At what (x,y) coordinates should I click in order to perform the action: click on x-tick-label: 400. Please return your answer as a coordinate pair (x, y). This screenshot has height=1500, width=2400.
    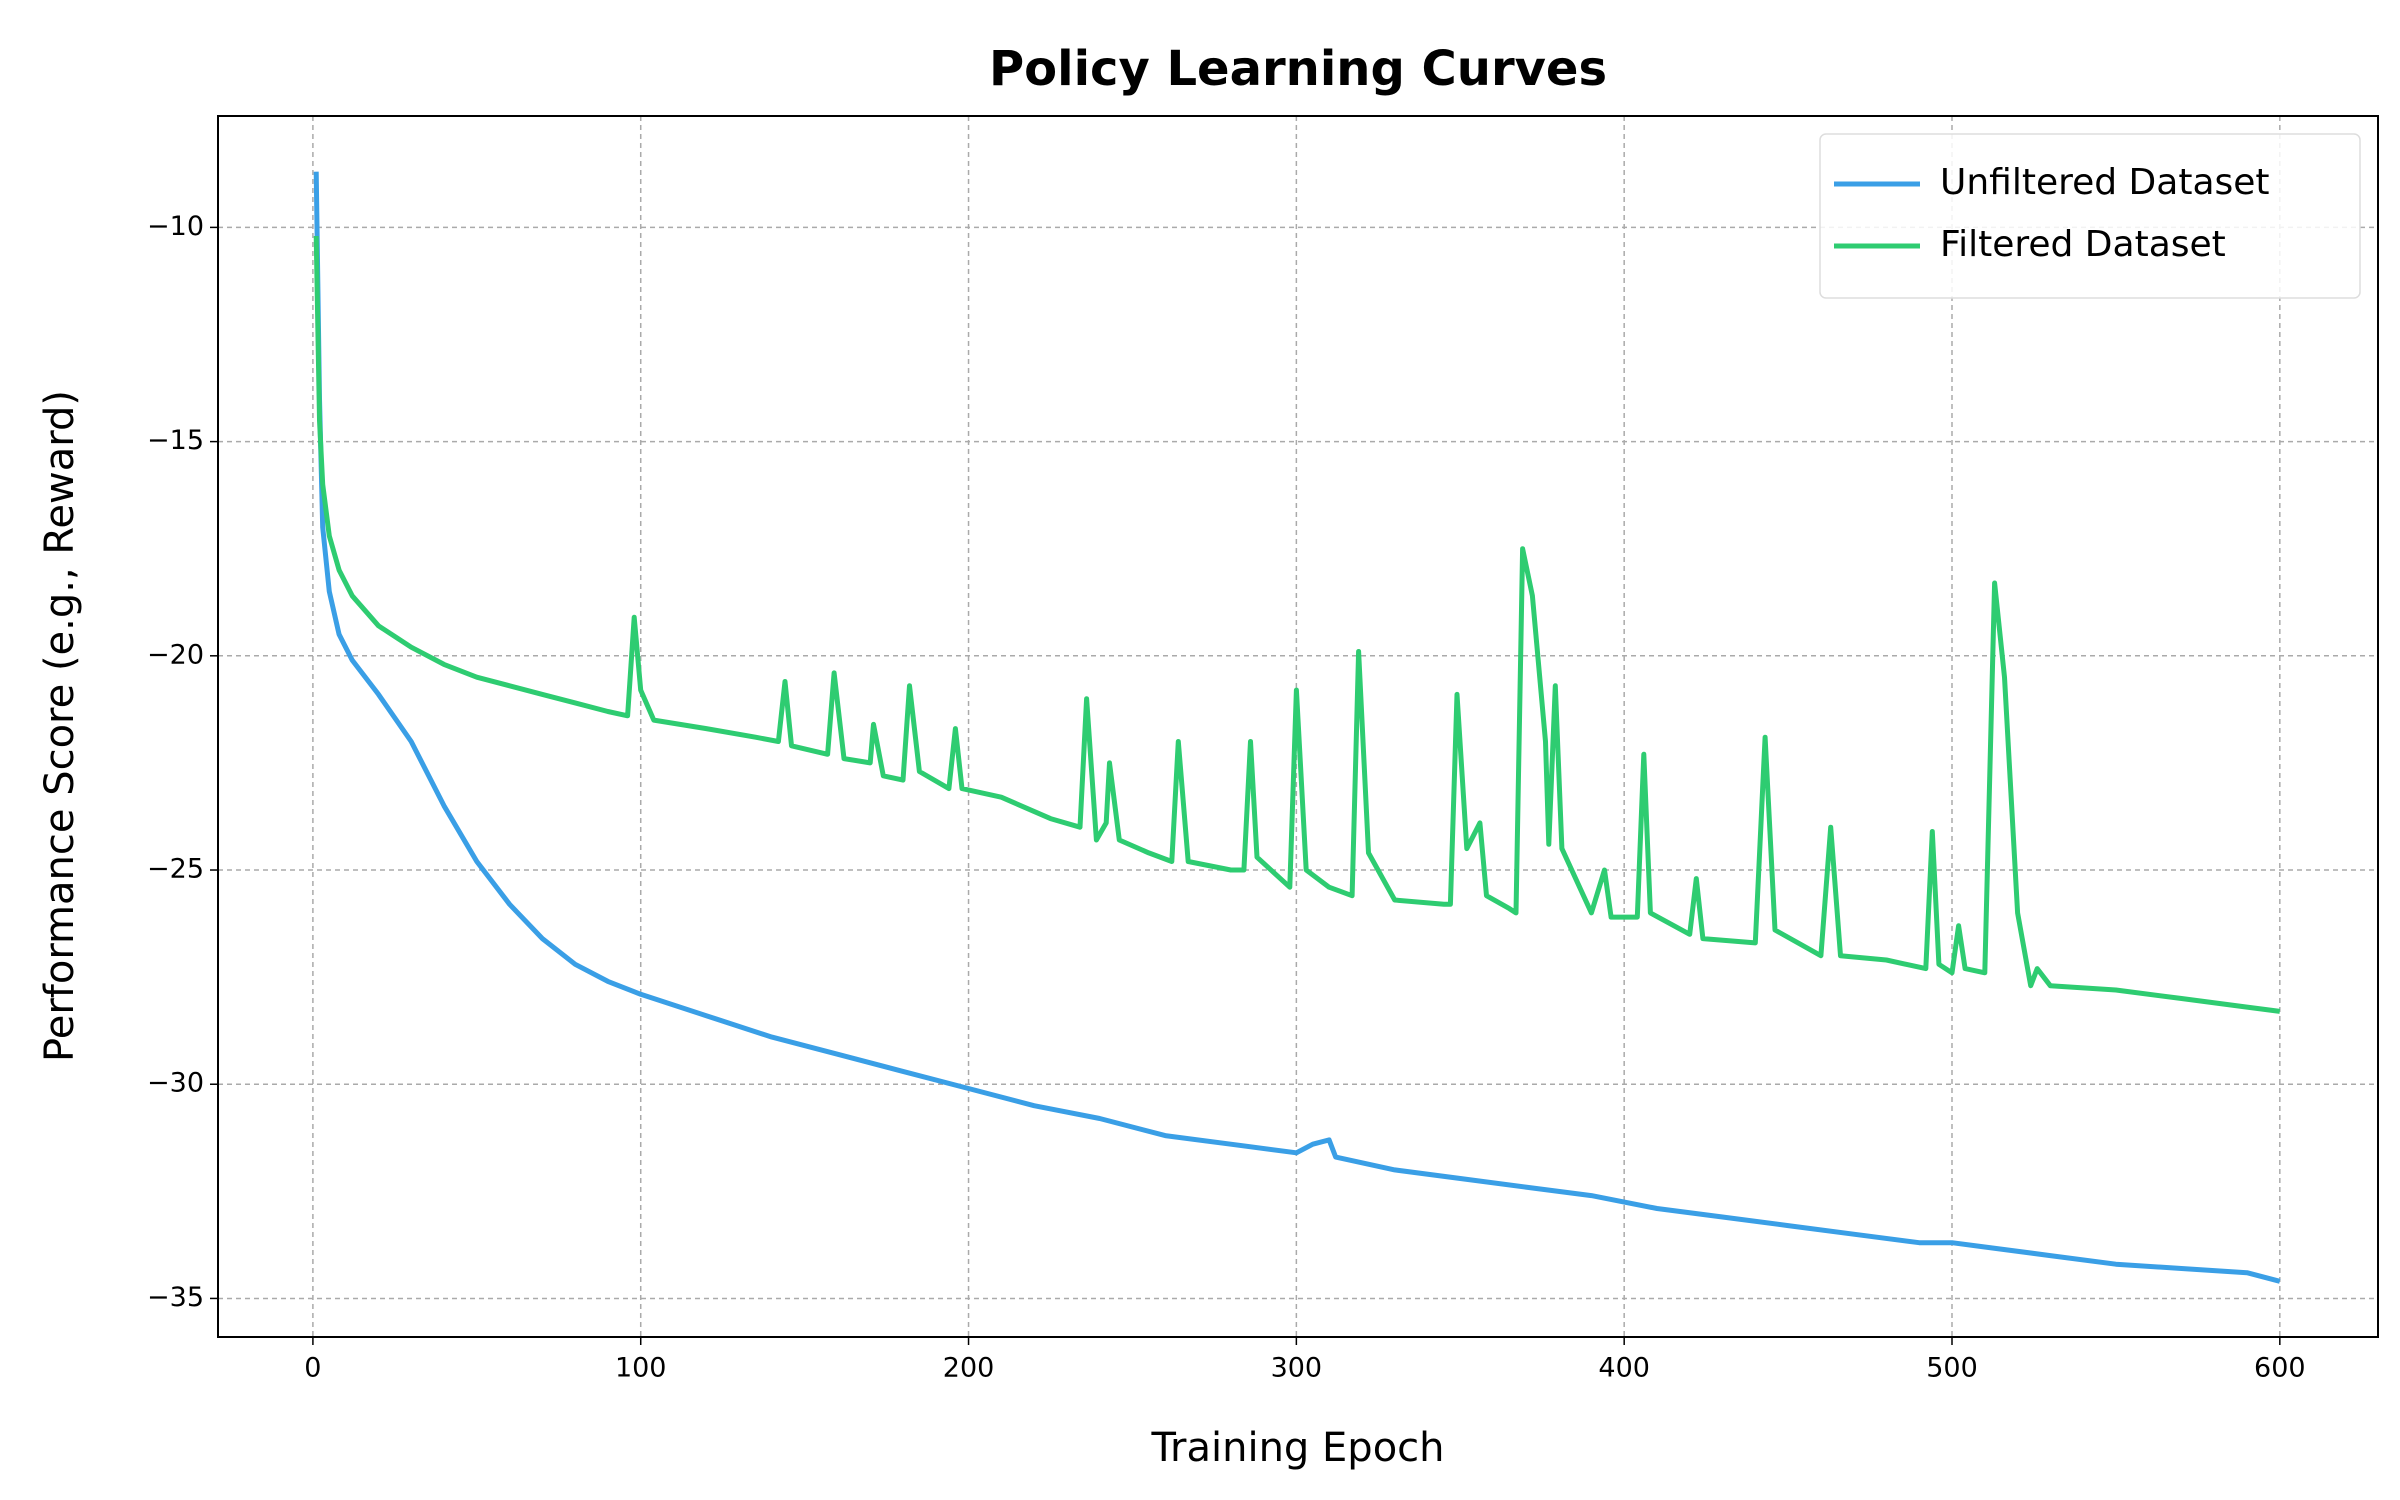
    Looking at the image, I should click on (1624, 1368).